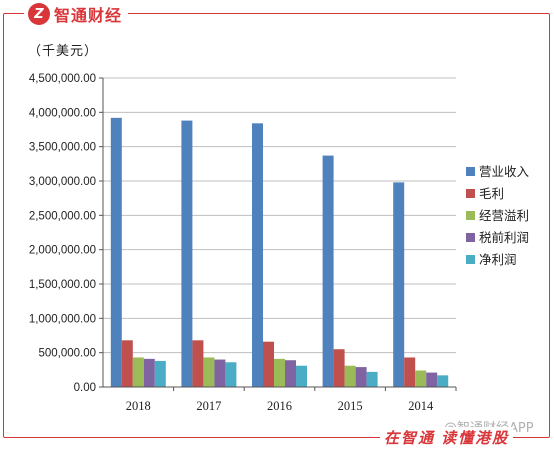 This screenshot has height=449, width=554. I want to click on slogan: 在智通 读懂港股, so click(447, 437).